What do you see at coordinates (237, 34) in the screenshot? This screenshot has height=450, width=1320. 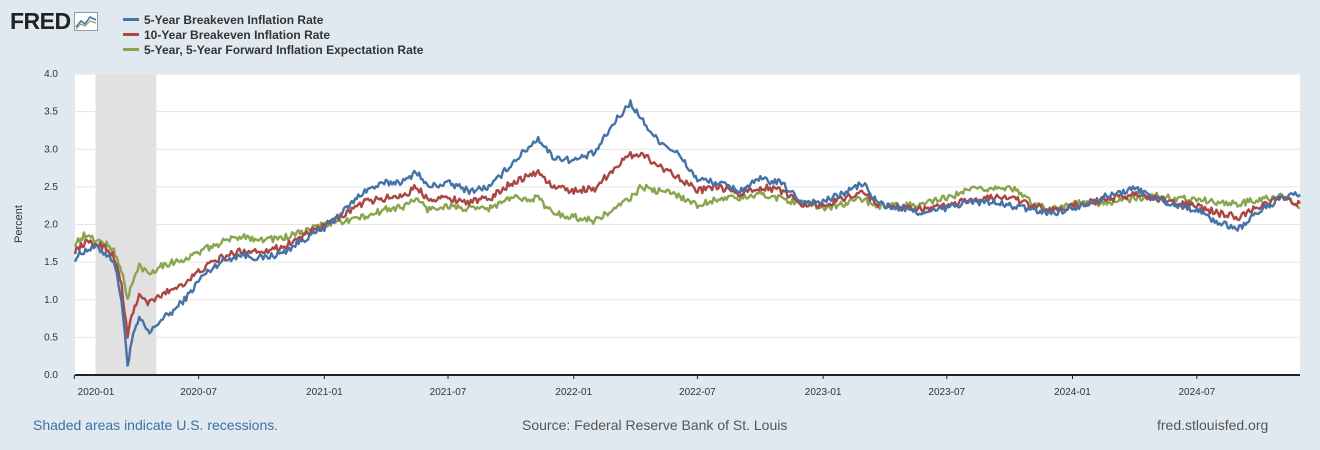 I see `legend-label: 10-Year Breakeven Inflation Rate` at bounding box center [237, 34].